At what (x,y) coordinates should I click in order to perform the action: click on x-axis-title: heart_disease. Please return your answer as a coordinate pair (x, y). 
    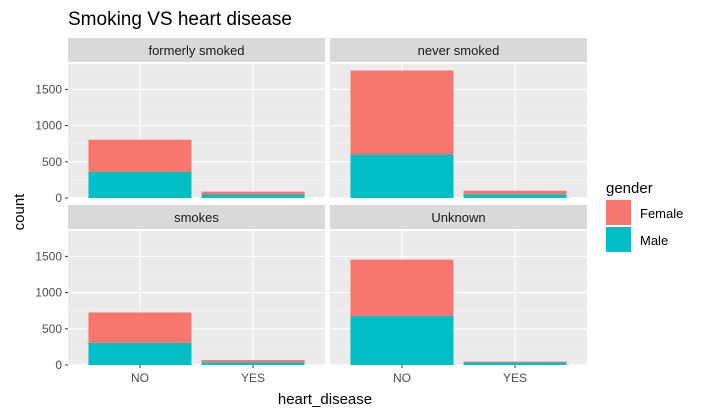
    Looking at the image, I should click on (325, 399).